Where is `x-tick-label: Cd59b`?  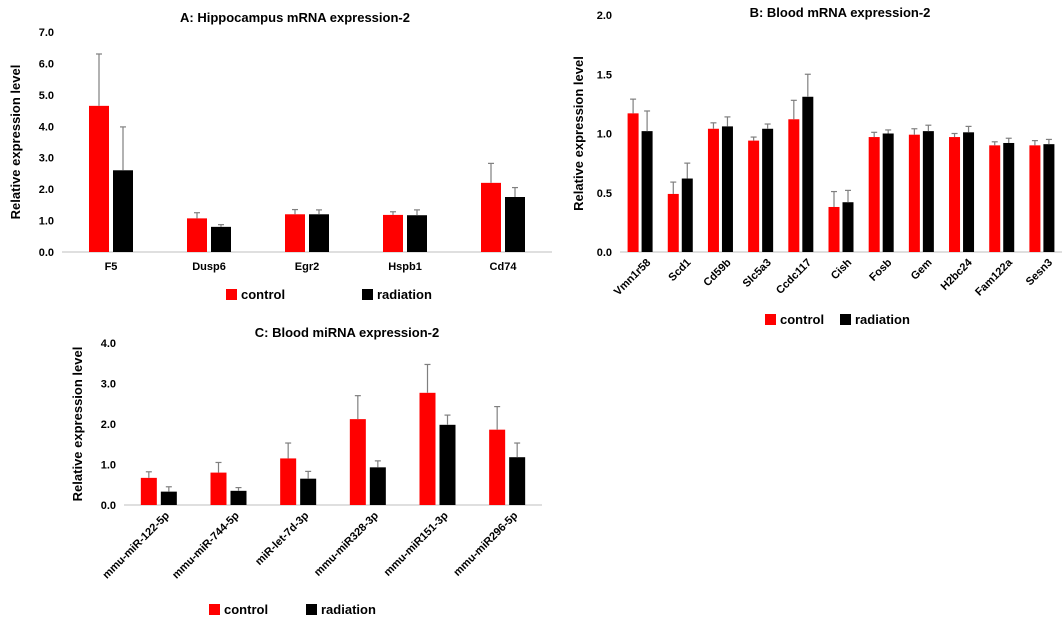
x-tick-label: Cd59b is located at coordinates (717, 273).